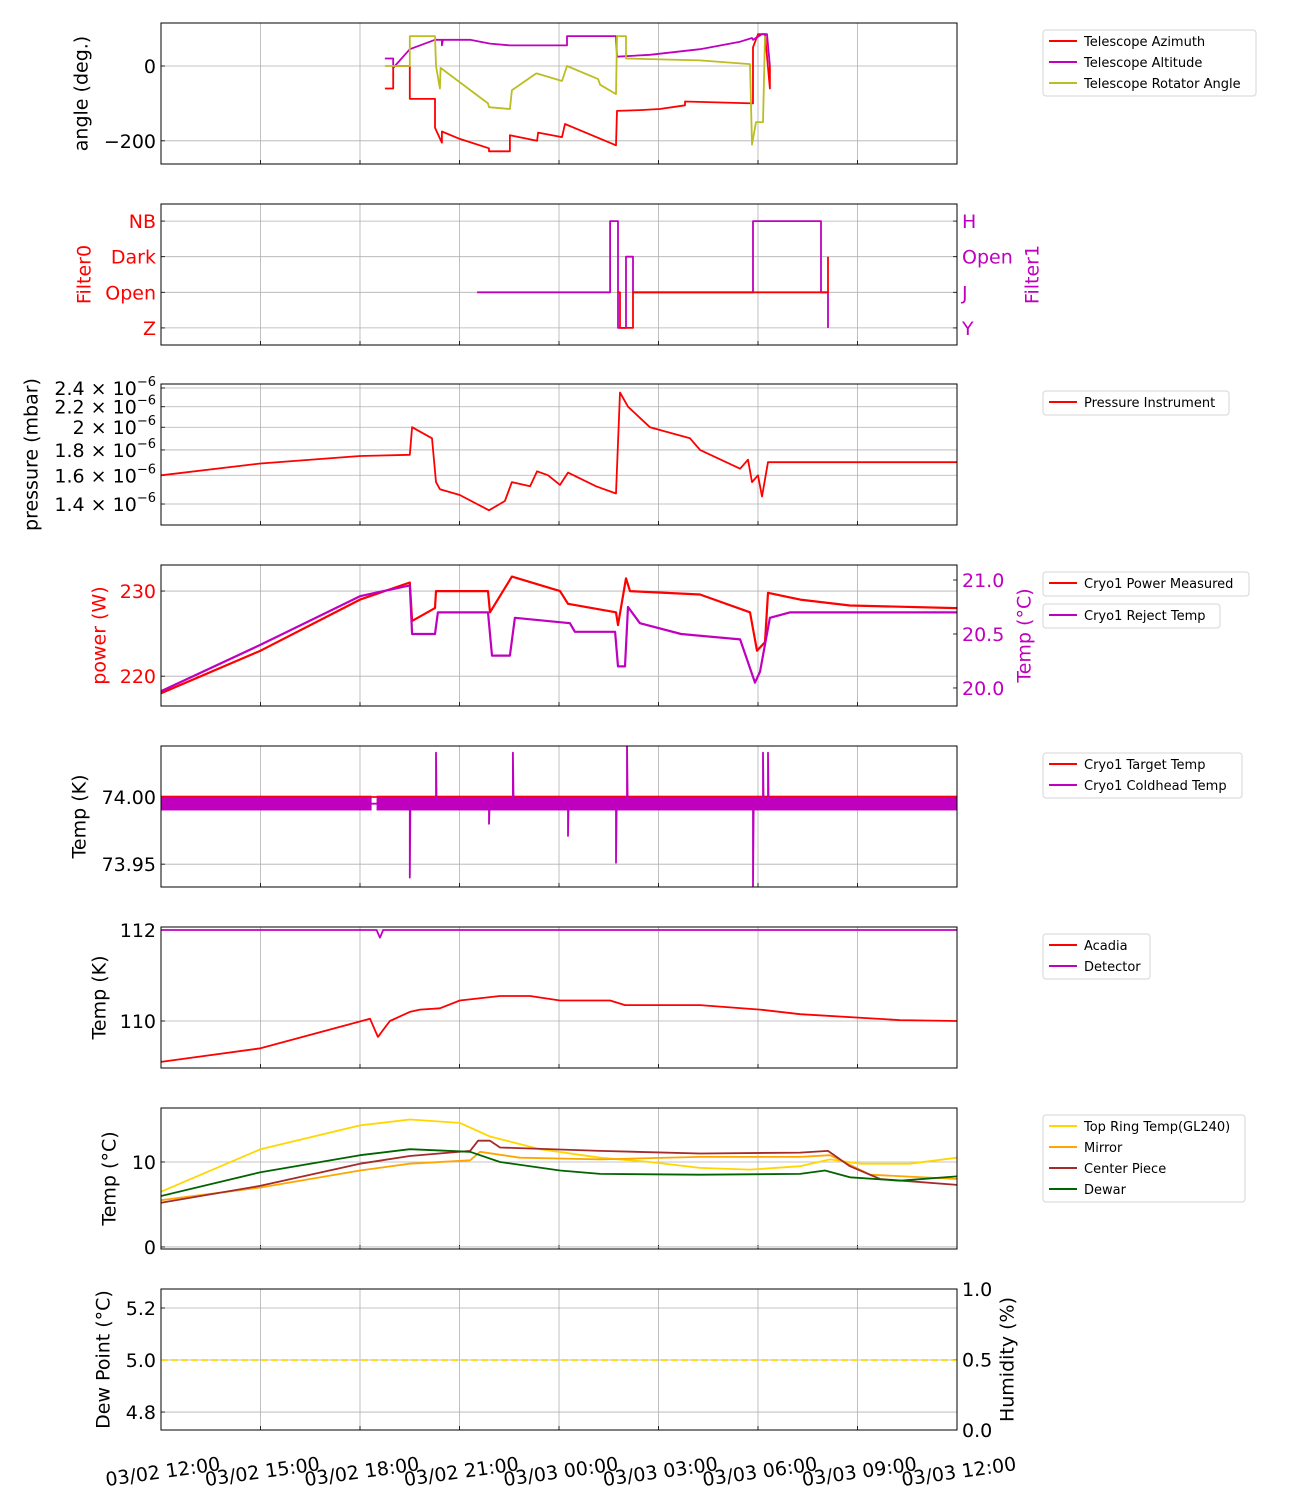  What do you see at coordinates (142, 222) in the screenshot?
I see `y-tick-label: NB` at bounding box center [142, 222].